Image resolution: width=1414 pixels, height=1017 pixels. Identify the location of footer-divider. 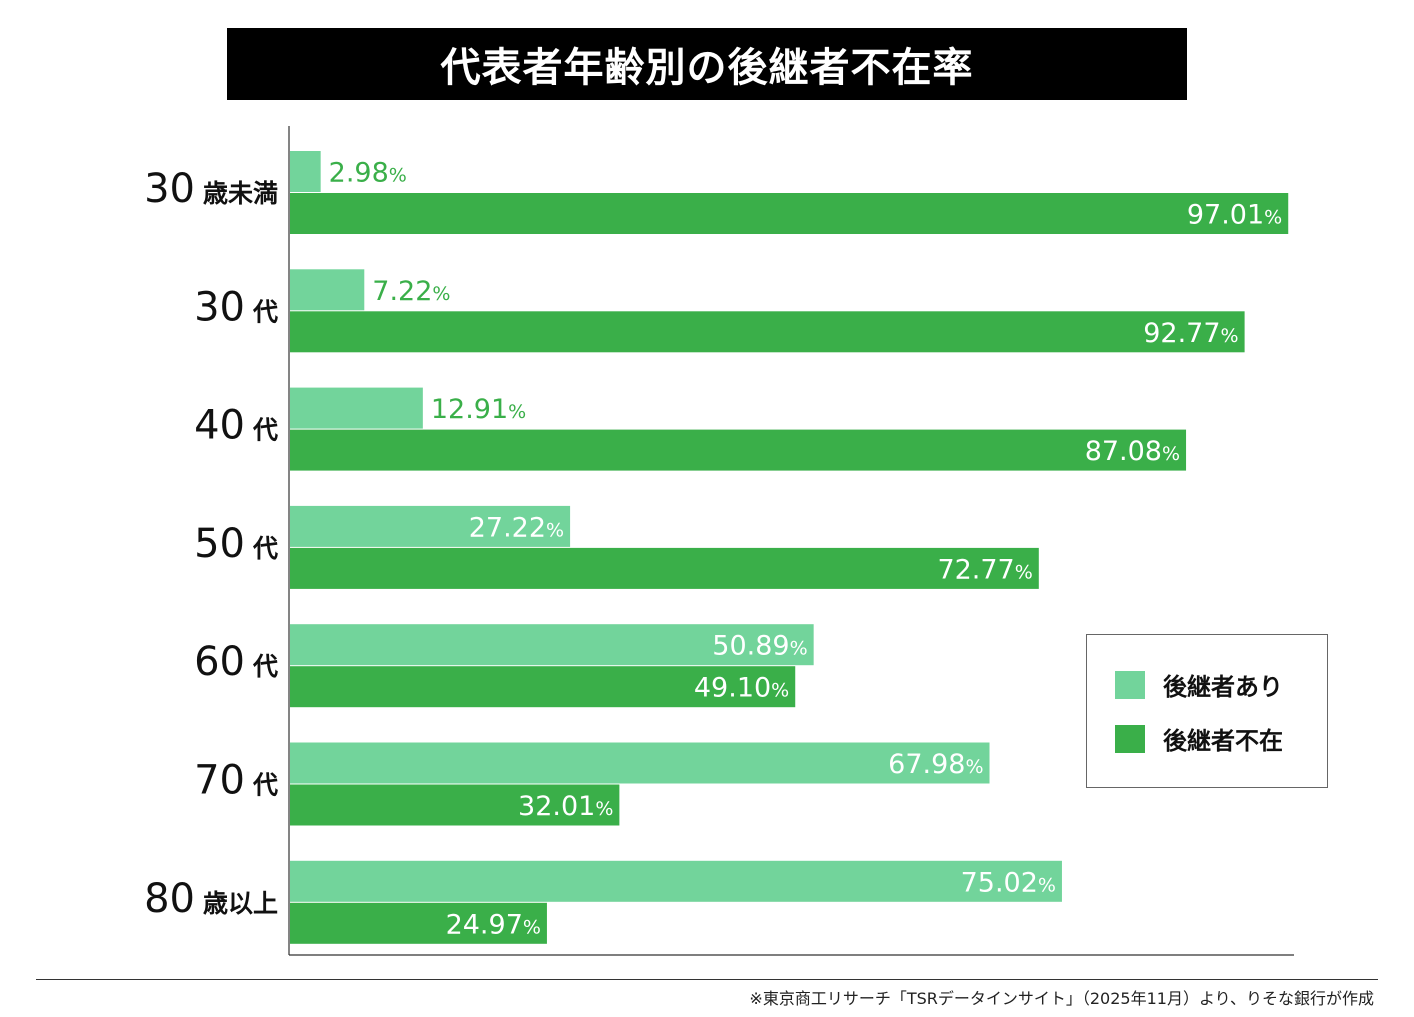
(707, 979).